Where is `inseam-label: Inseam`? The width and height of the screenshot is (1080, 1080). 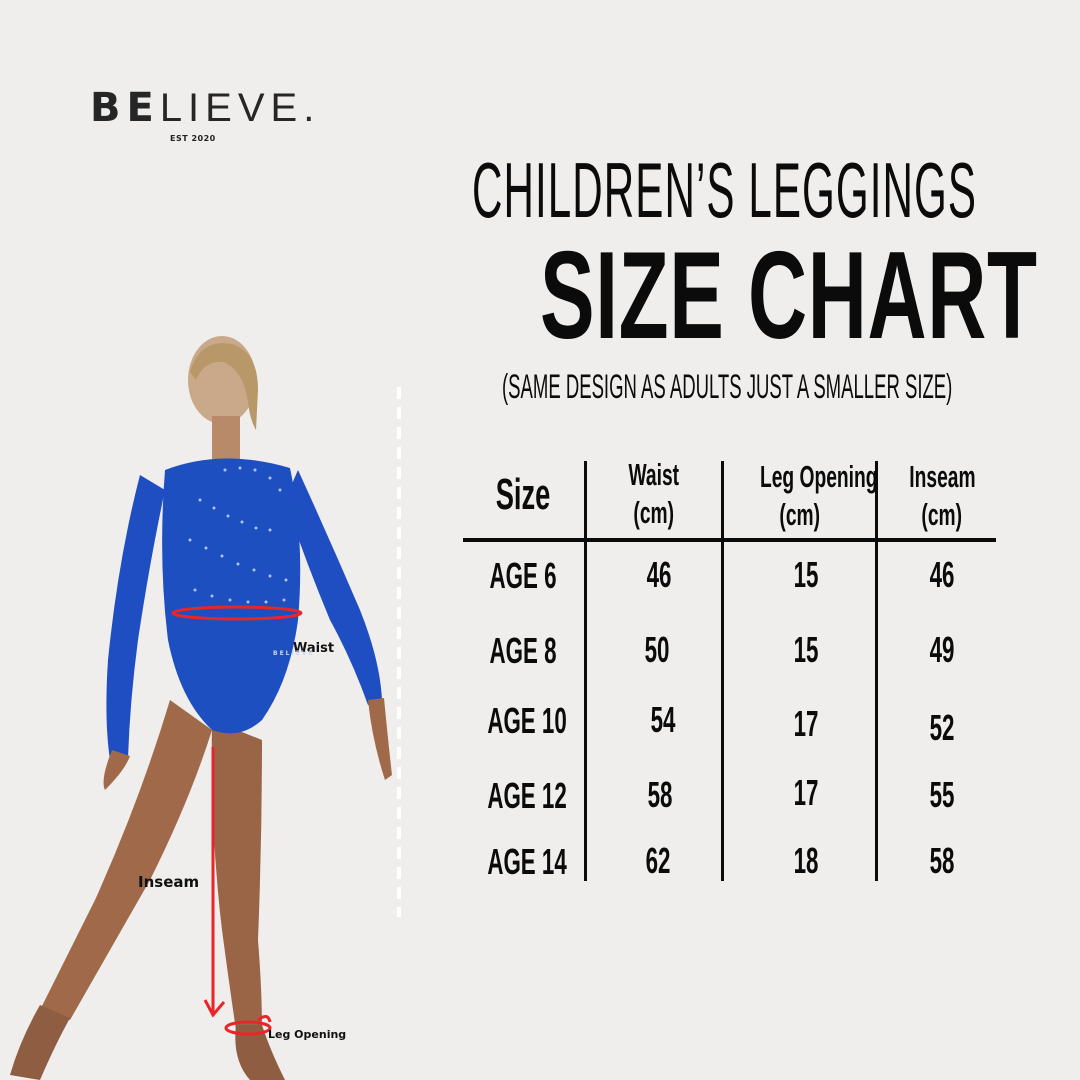
inseam-label: Inseam is located at coordinates (169, 882).